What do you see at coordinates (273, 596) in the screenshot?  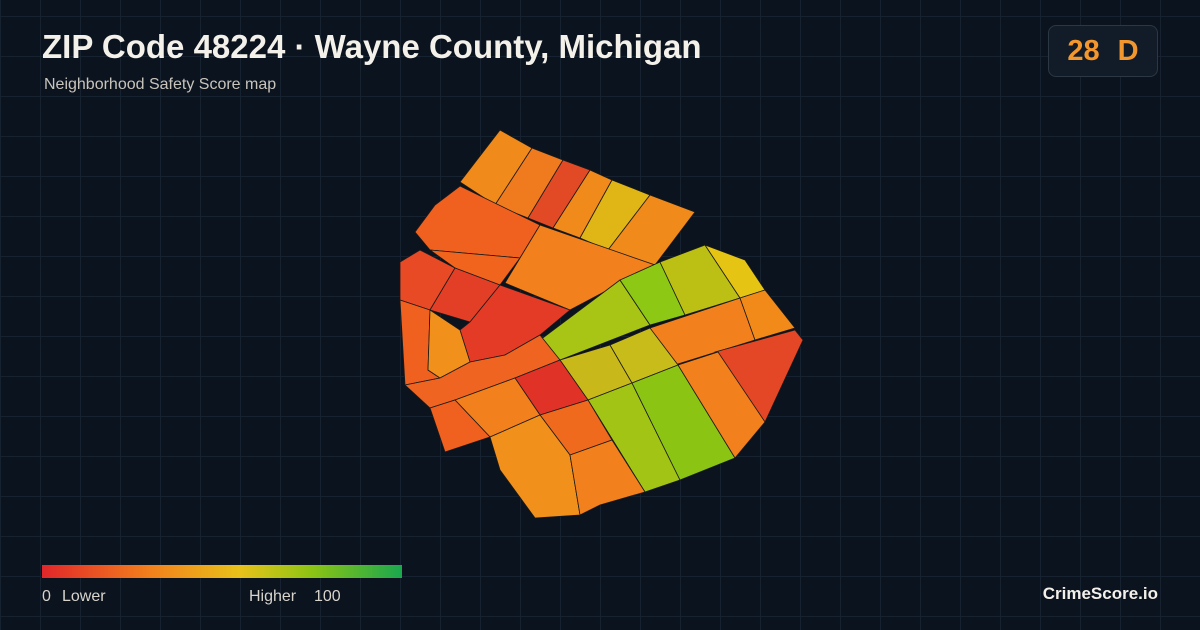 I see `legend-max-label: Higher` at bounding box center [273, 596].